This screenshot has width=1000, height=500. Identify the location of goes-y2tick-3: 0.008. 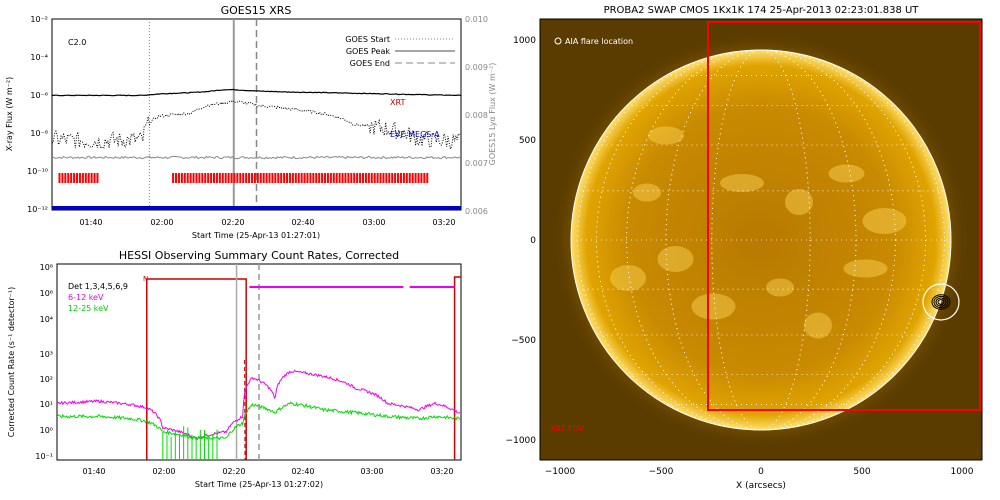
(476, 115).